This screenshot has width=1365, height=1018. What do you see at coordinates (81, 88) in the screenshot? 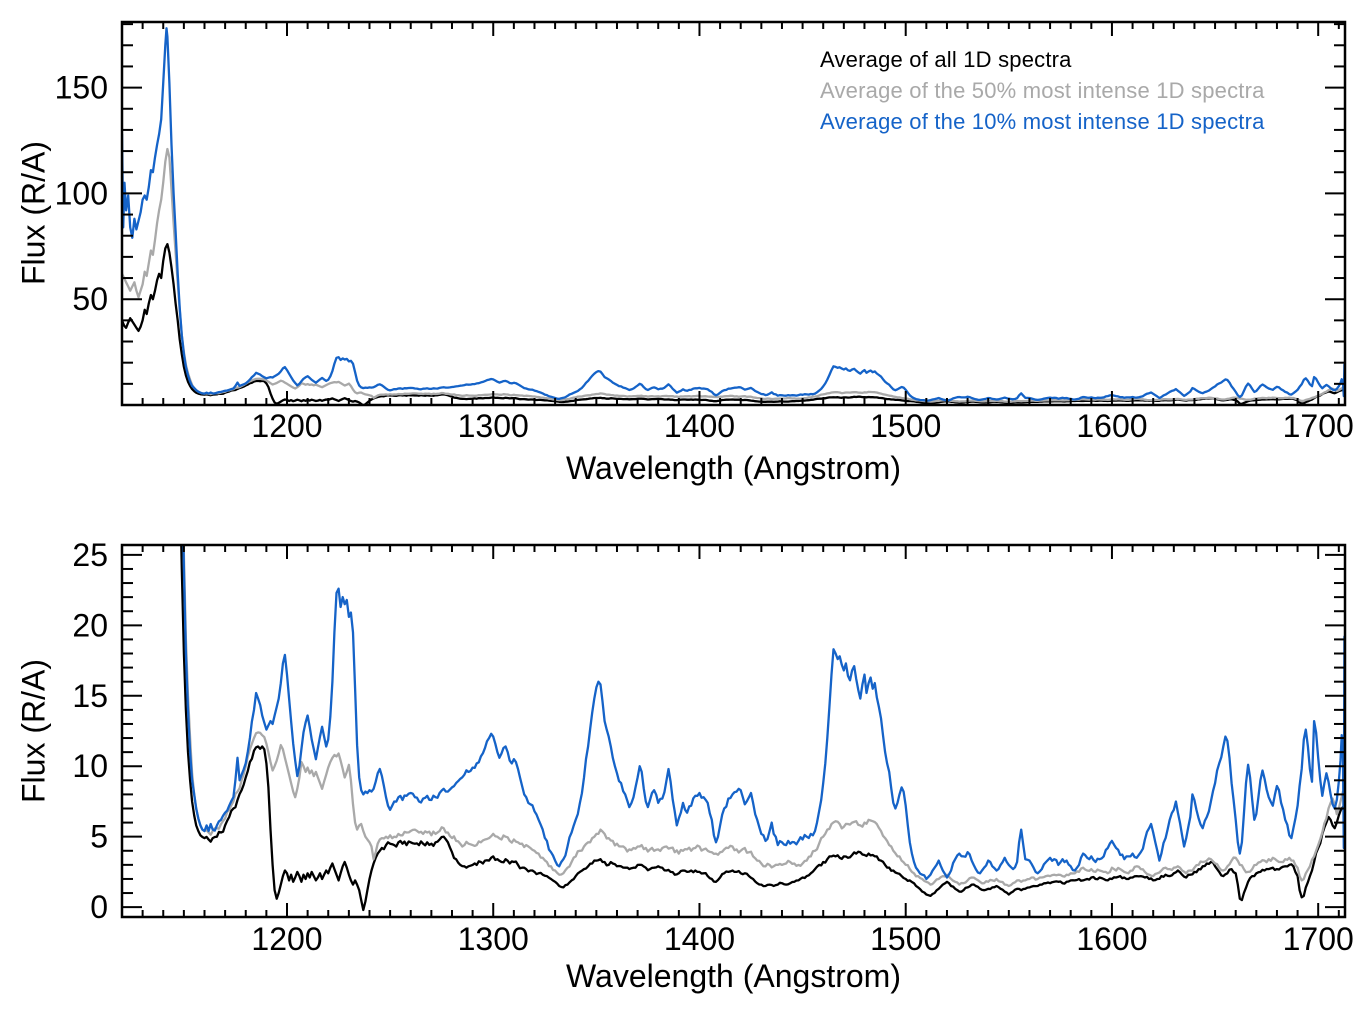
I see `y-tick-label: 150` at bounding box center [81, 88].